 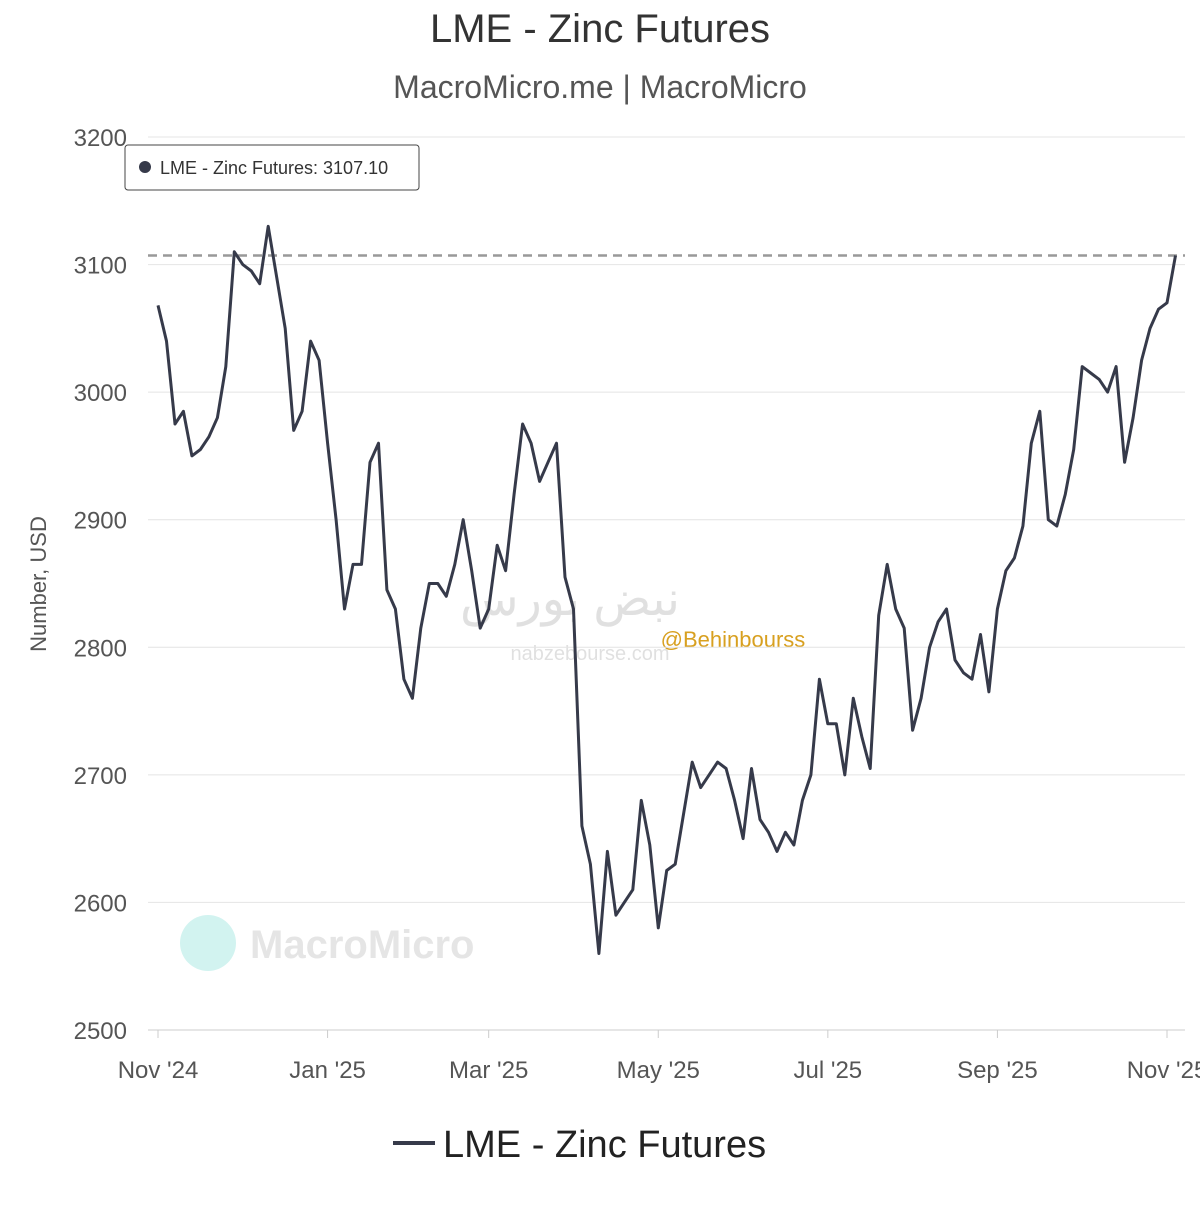 What do you see at coordinates (733, 639) in the screenshot?
I see `watermark: @Behinbourss` at bounding box center [733, 639].